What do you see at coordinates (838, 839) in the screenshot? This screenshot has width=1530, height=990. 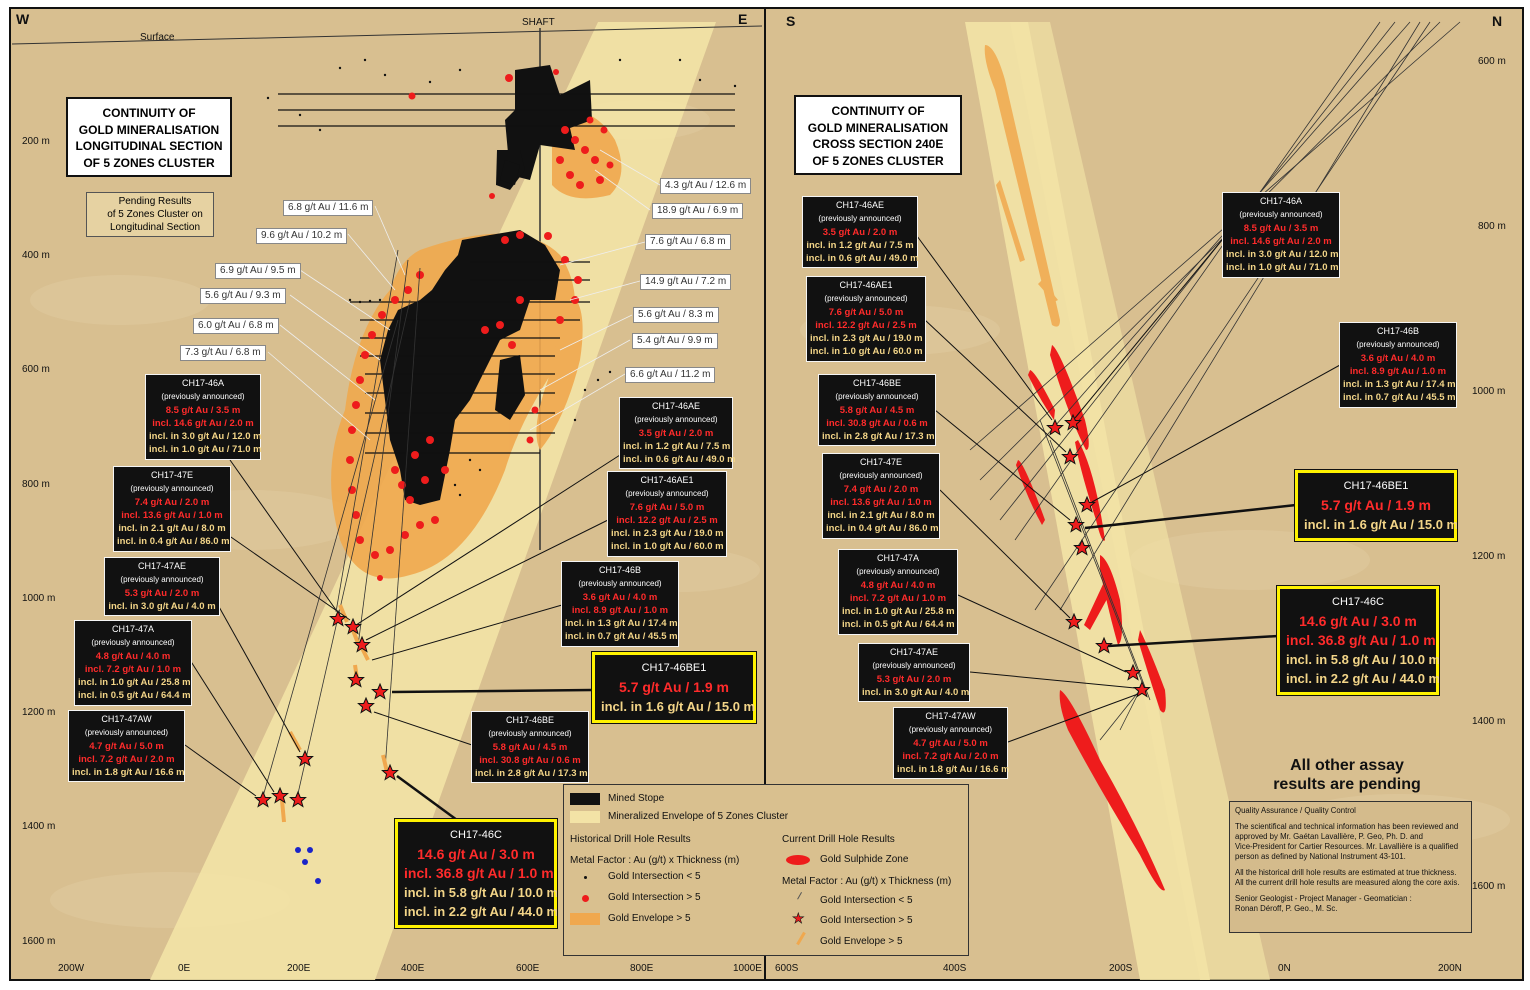 I see `legend-current-title: Current Drill Hole Results` at bounding box center [838, 839].